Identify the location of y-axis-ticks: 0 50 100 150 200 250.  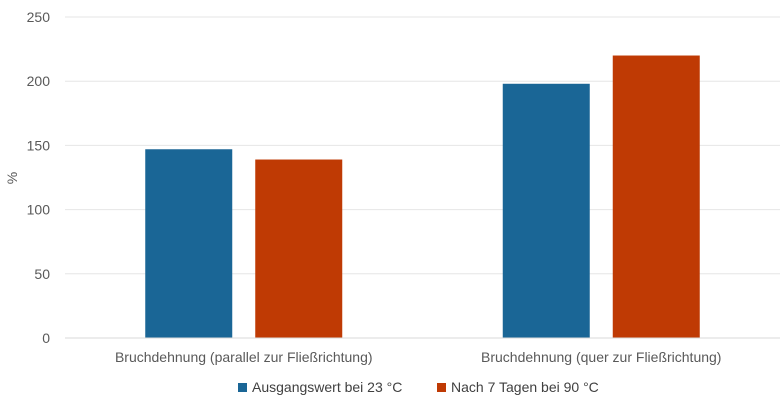
(39, 177).